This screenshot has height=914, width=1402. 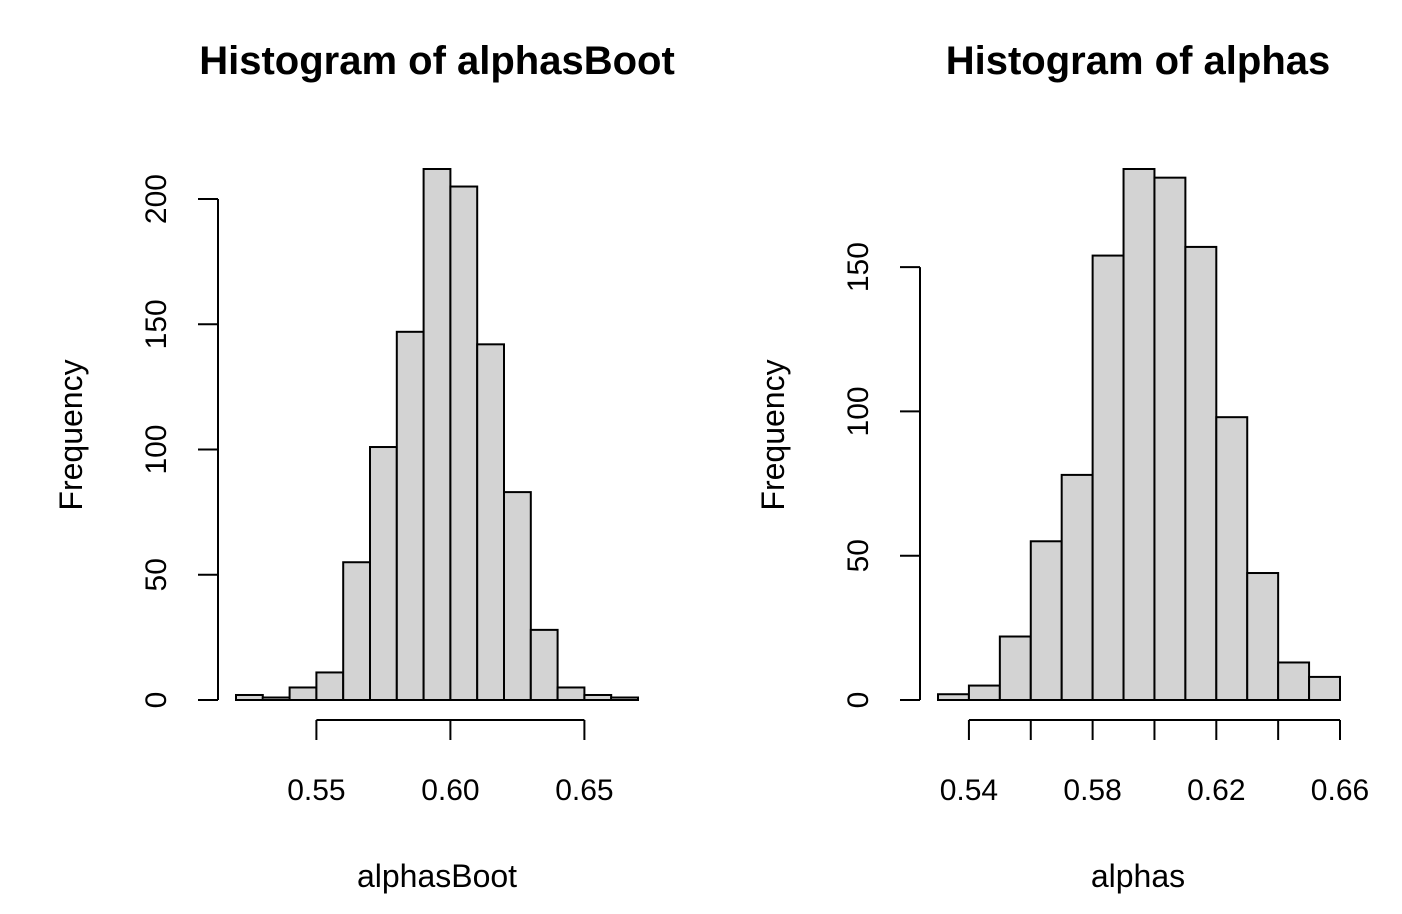 What do you see at coordinates (450, 763) in the screenshot?
I see `x-axis: 0.55 0.60 0.65` at bounding box center [450, 763].